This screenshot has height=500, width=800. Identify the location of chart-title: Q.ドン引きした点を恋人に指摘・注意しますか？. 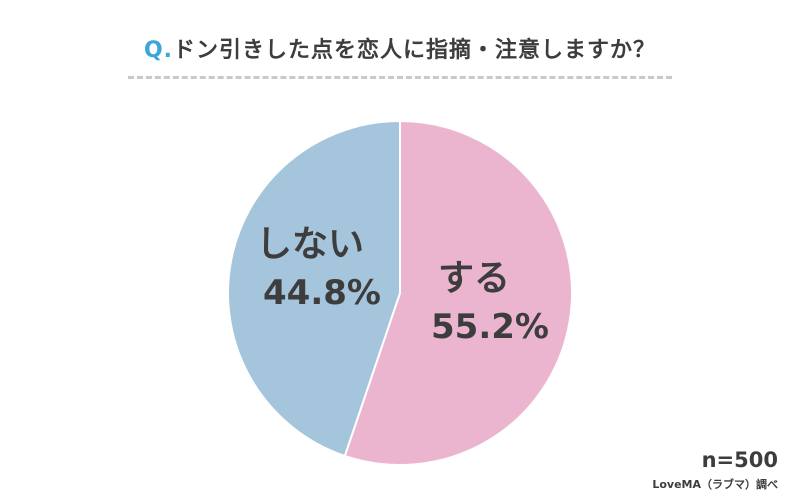
(400, 48).